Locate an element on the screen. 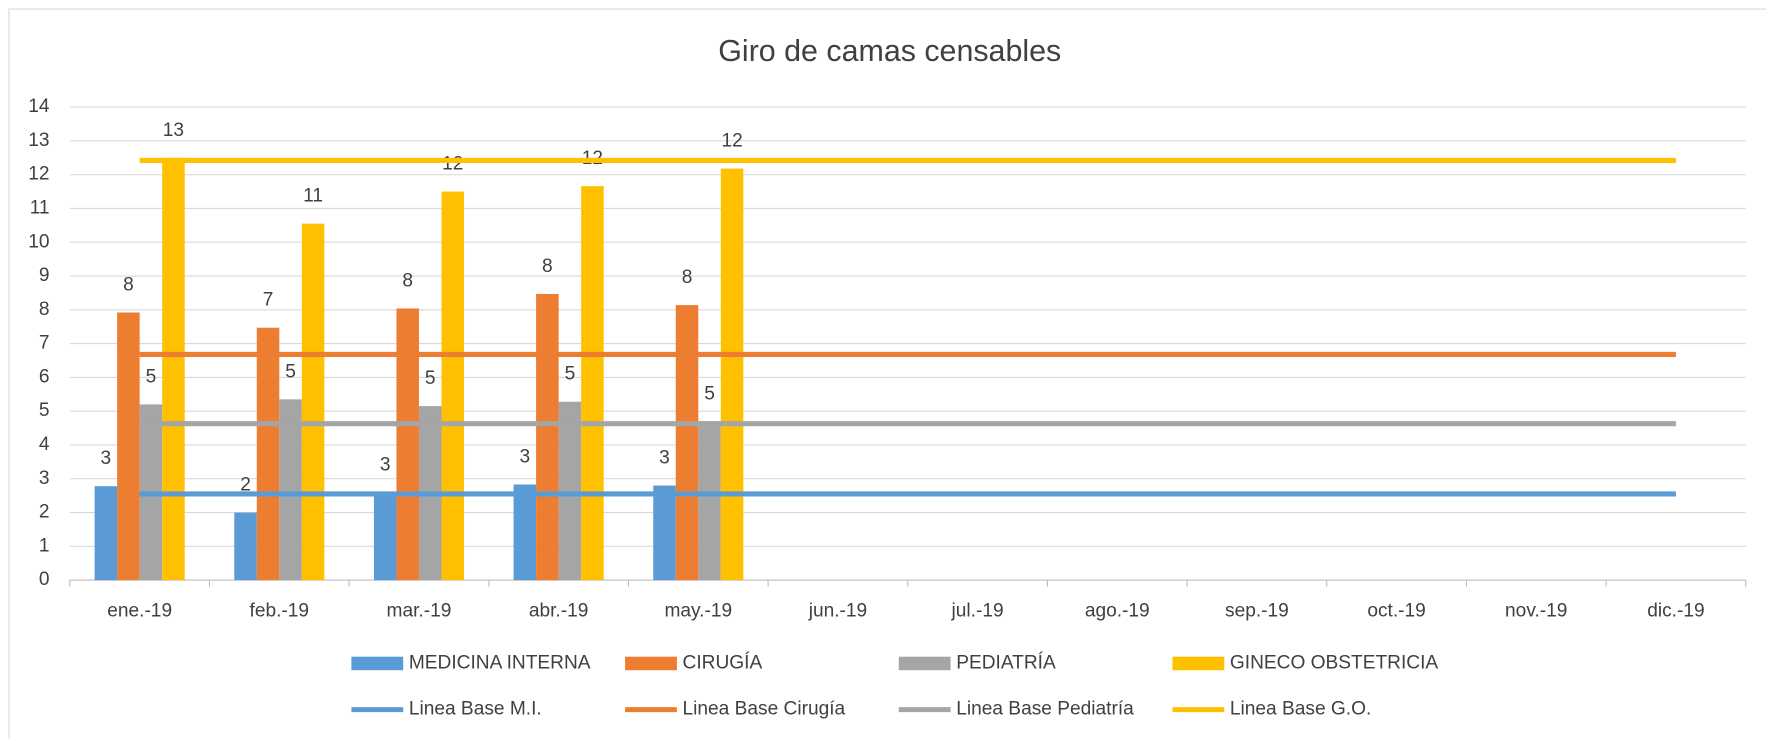  y-tick-label: 2 is located at coordinates (44, 512).